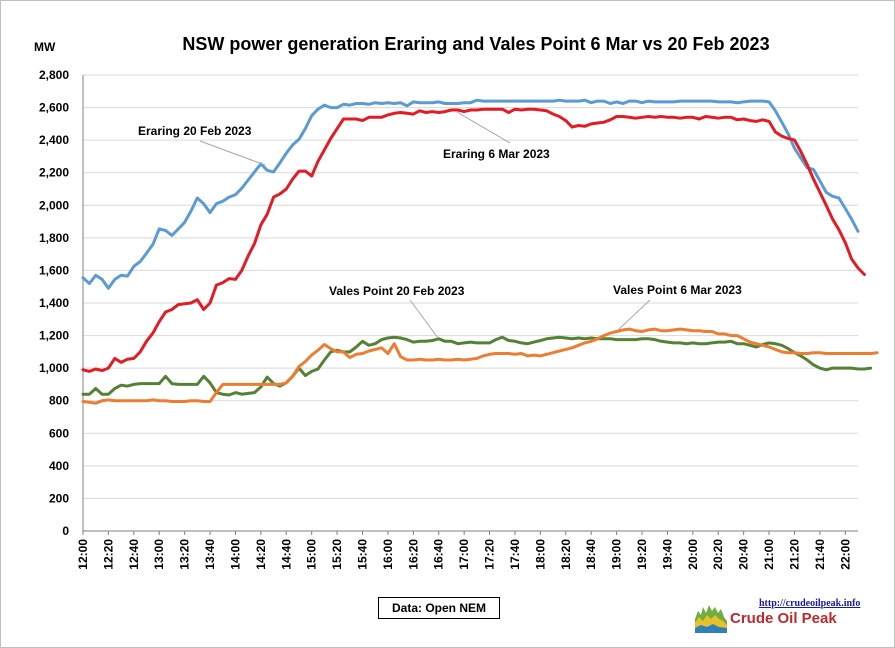  I want to click on x-tick-label: 14:40, so click(286, 554).